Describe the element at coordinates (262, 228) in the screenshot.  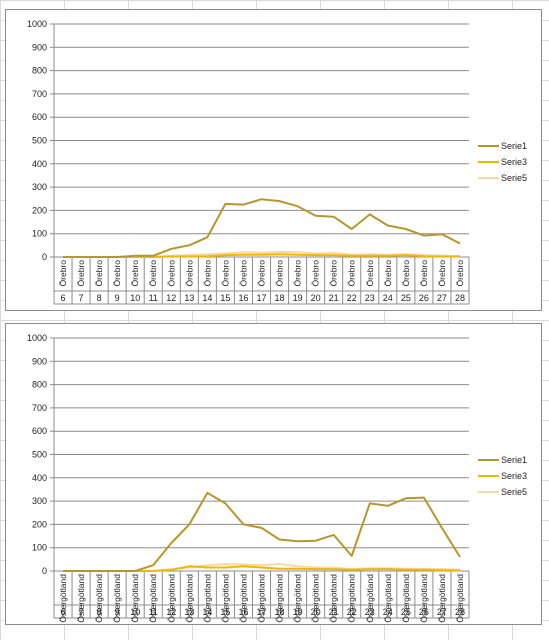
I see `series-line-serie1` at that location.